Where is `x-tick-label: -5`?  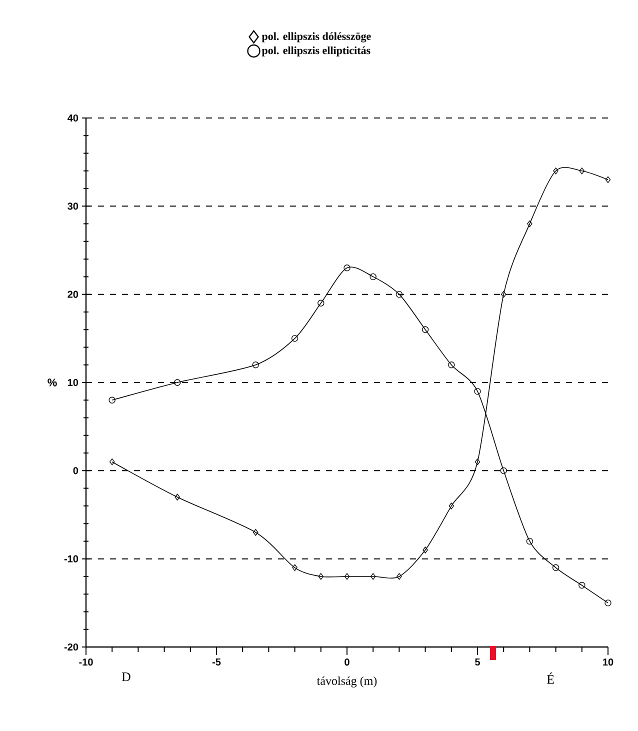 x-tick-label: -5 is located at coordinates (216, 662).